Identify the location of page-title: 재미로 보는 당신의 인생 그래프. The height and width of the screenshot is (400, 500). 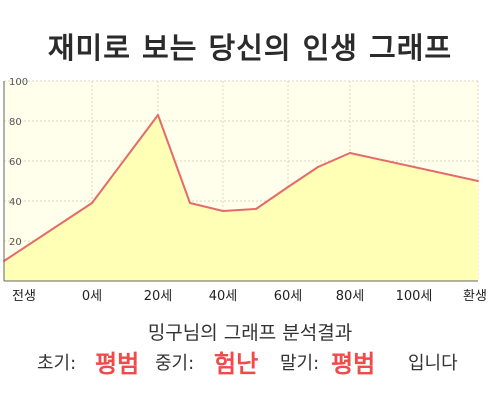
(250, 48).